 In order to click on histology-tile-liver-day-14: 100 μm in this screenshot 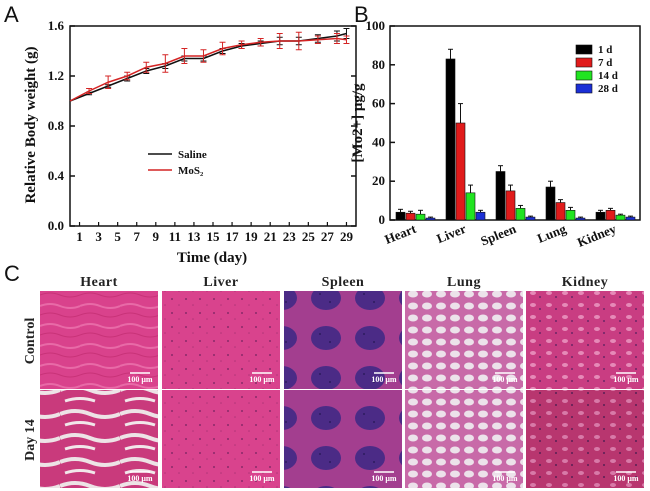, I will do `click(221, 439)`.